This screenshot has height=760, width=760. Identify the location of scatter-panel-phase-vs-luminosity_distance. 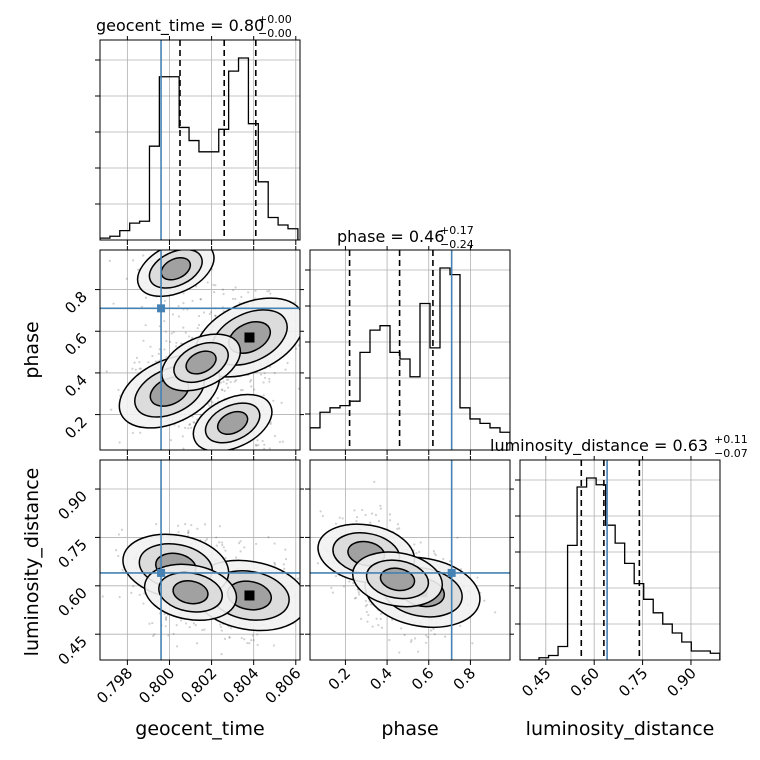
(409, 560).